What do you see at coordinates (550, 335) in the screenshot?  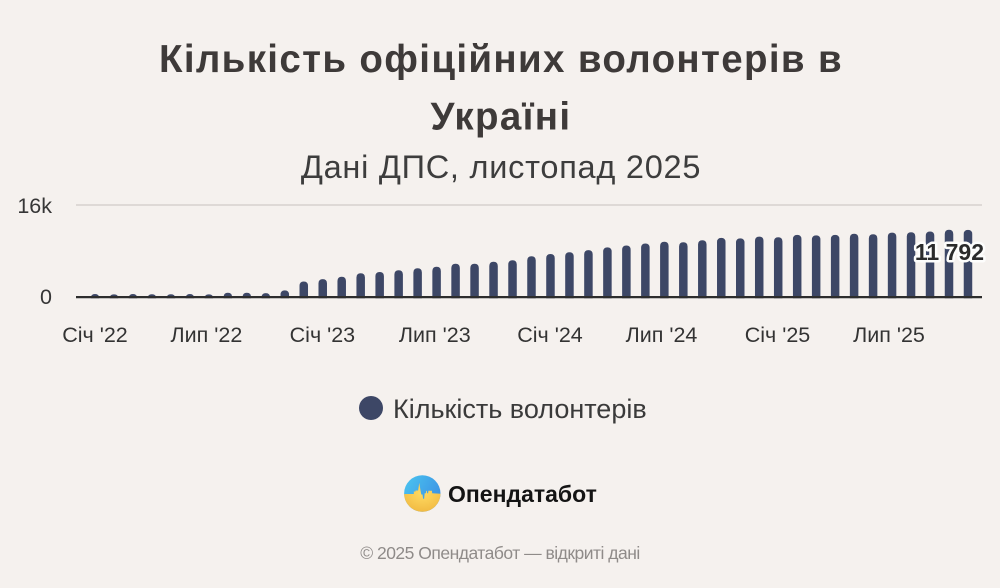 I see `svg-text: Січ '24` at bounding box center [550, 335].